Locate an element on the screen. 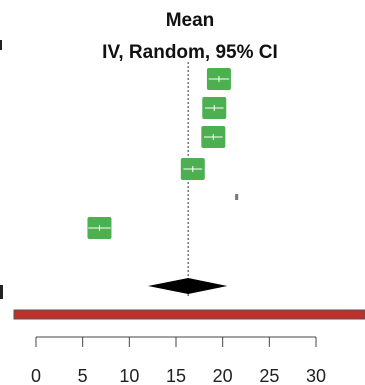  study-marker-tiny is located at coordinates (237, 197).